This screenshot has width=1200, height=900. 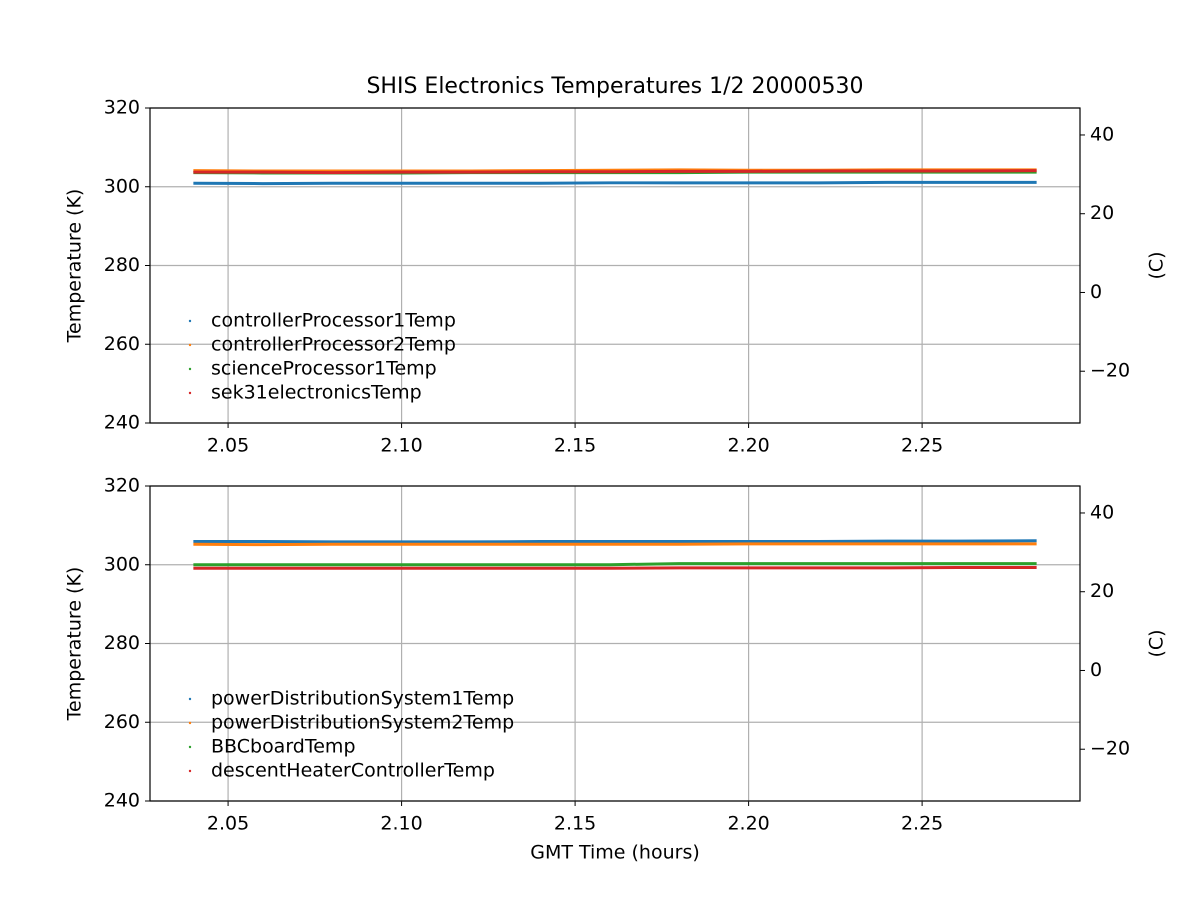 What do you see at coordinates (316, 393) in the screenshot?
I see `legend-label: sek31electronicsTemp` at bounding box center [316, 393].